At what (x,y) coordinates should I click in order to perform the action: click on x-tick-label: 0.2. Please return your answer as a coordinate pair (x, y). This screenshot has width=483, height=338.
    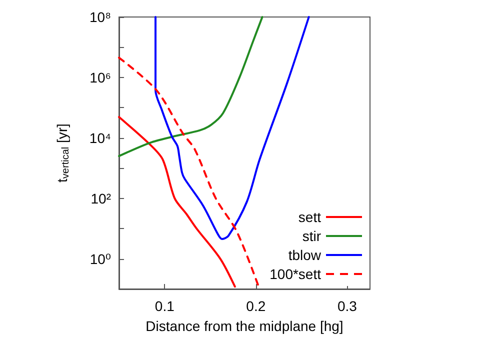
    Looking at the image, I should click on (256, 306).